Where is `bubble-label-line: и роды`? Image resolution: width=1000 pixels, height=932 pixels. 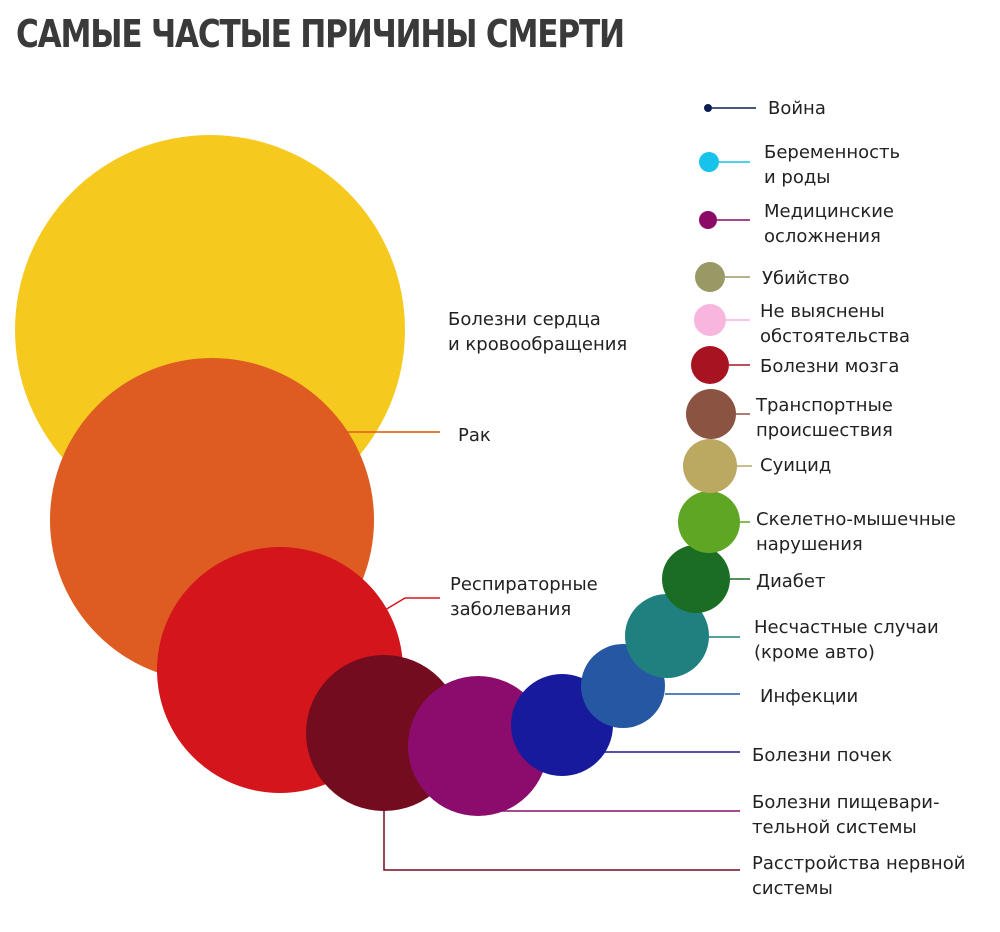
bubble-label-line: и роды is located at coordinates (797, 177).